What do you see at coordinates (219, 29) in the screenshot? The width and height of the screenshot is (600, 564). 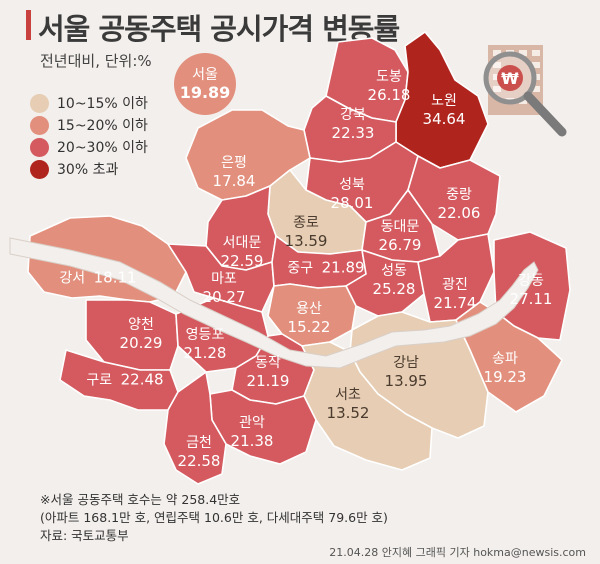 I see `page-title: 서울 공동주택 공시가격 변동률` at bounding box center [219, 29].